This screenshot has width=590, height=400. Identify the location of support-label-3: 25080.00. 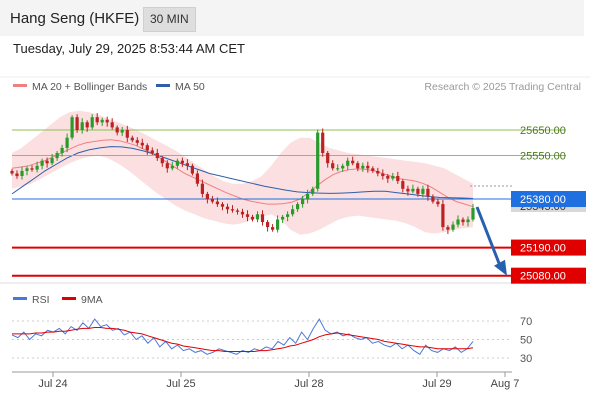
(543, 277).